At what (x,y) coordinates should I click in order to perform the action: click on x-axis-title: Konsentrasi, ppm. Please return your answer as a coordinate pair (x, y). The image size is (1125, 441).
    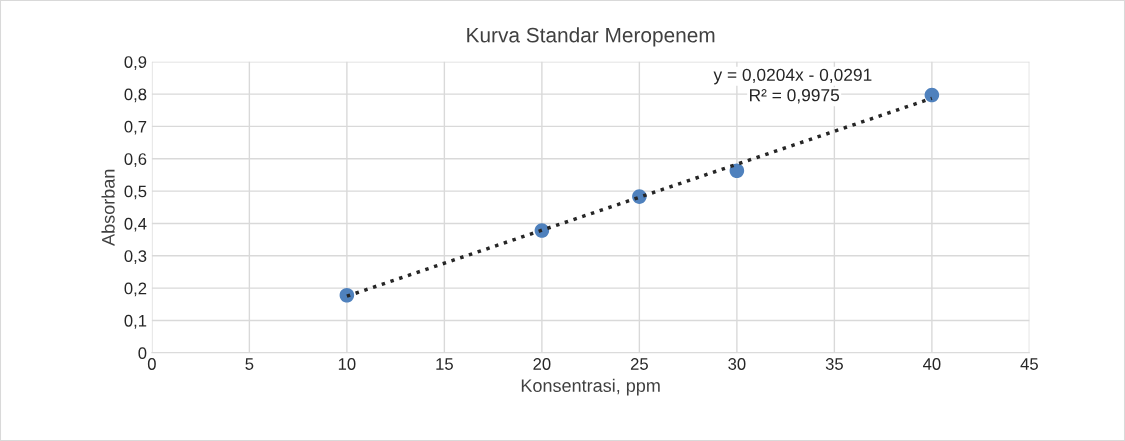
    Looking at the image, I should click on (590, 387).